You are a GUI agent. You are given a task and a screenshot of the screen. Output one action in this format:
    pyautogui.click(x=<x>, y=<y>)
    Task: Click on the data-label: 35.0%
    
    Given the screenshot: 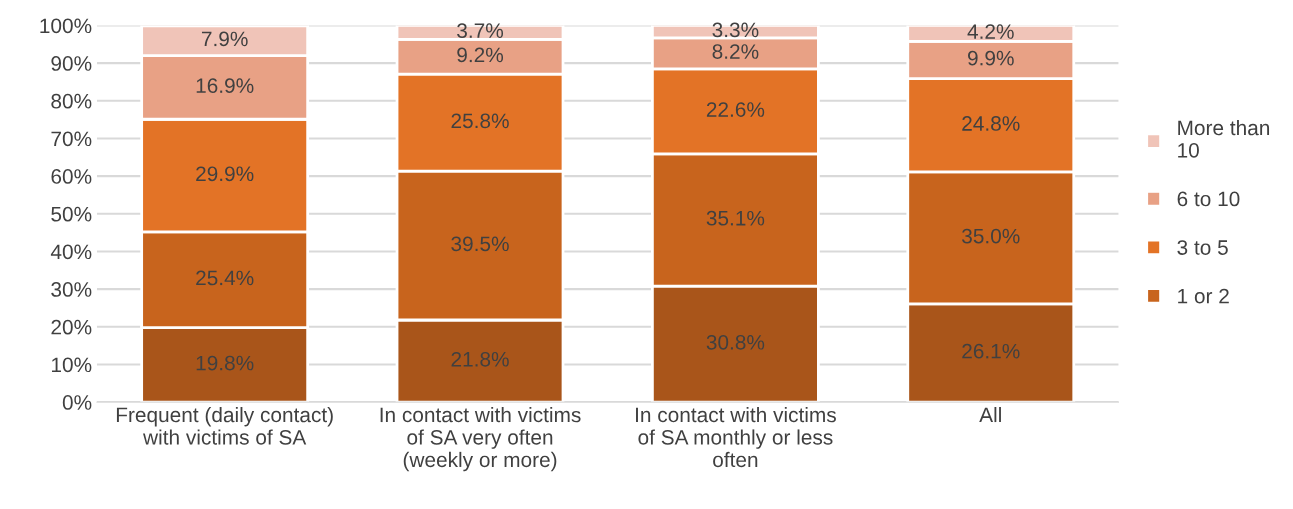 What is the action you would take?
    pyautogui.click(x=991, y=236)
    